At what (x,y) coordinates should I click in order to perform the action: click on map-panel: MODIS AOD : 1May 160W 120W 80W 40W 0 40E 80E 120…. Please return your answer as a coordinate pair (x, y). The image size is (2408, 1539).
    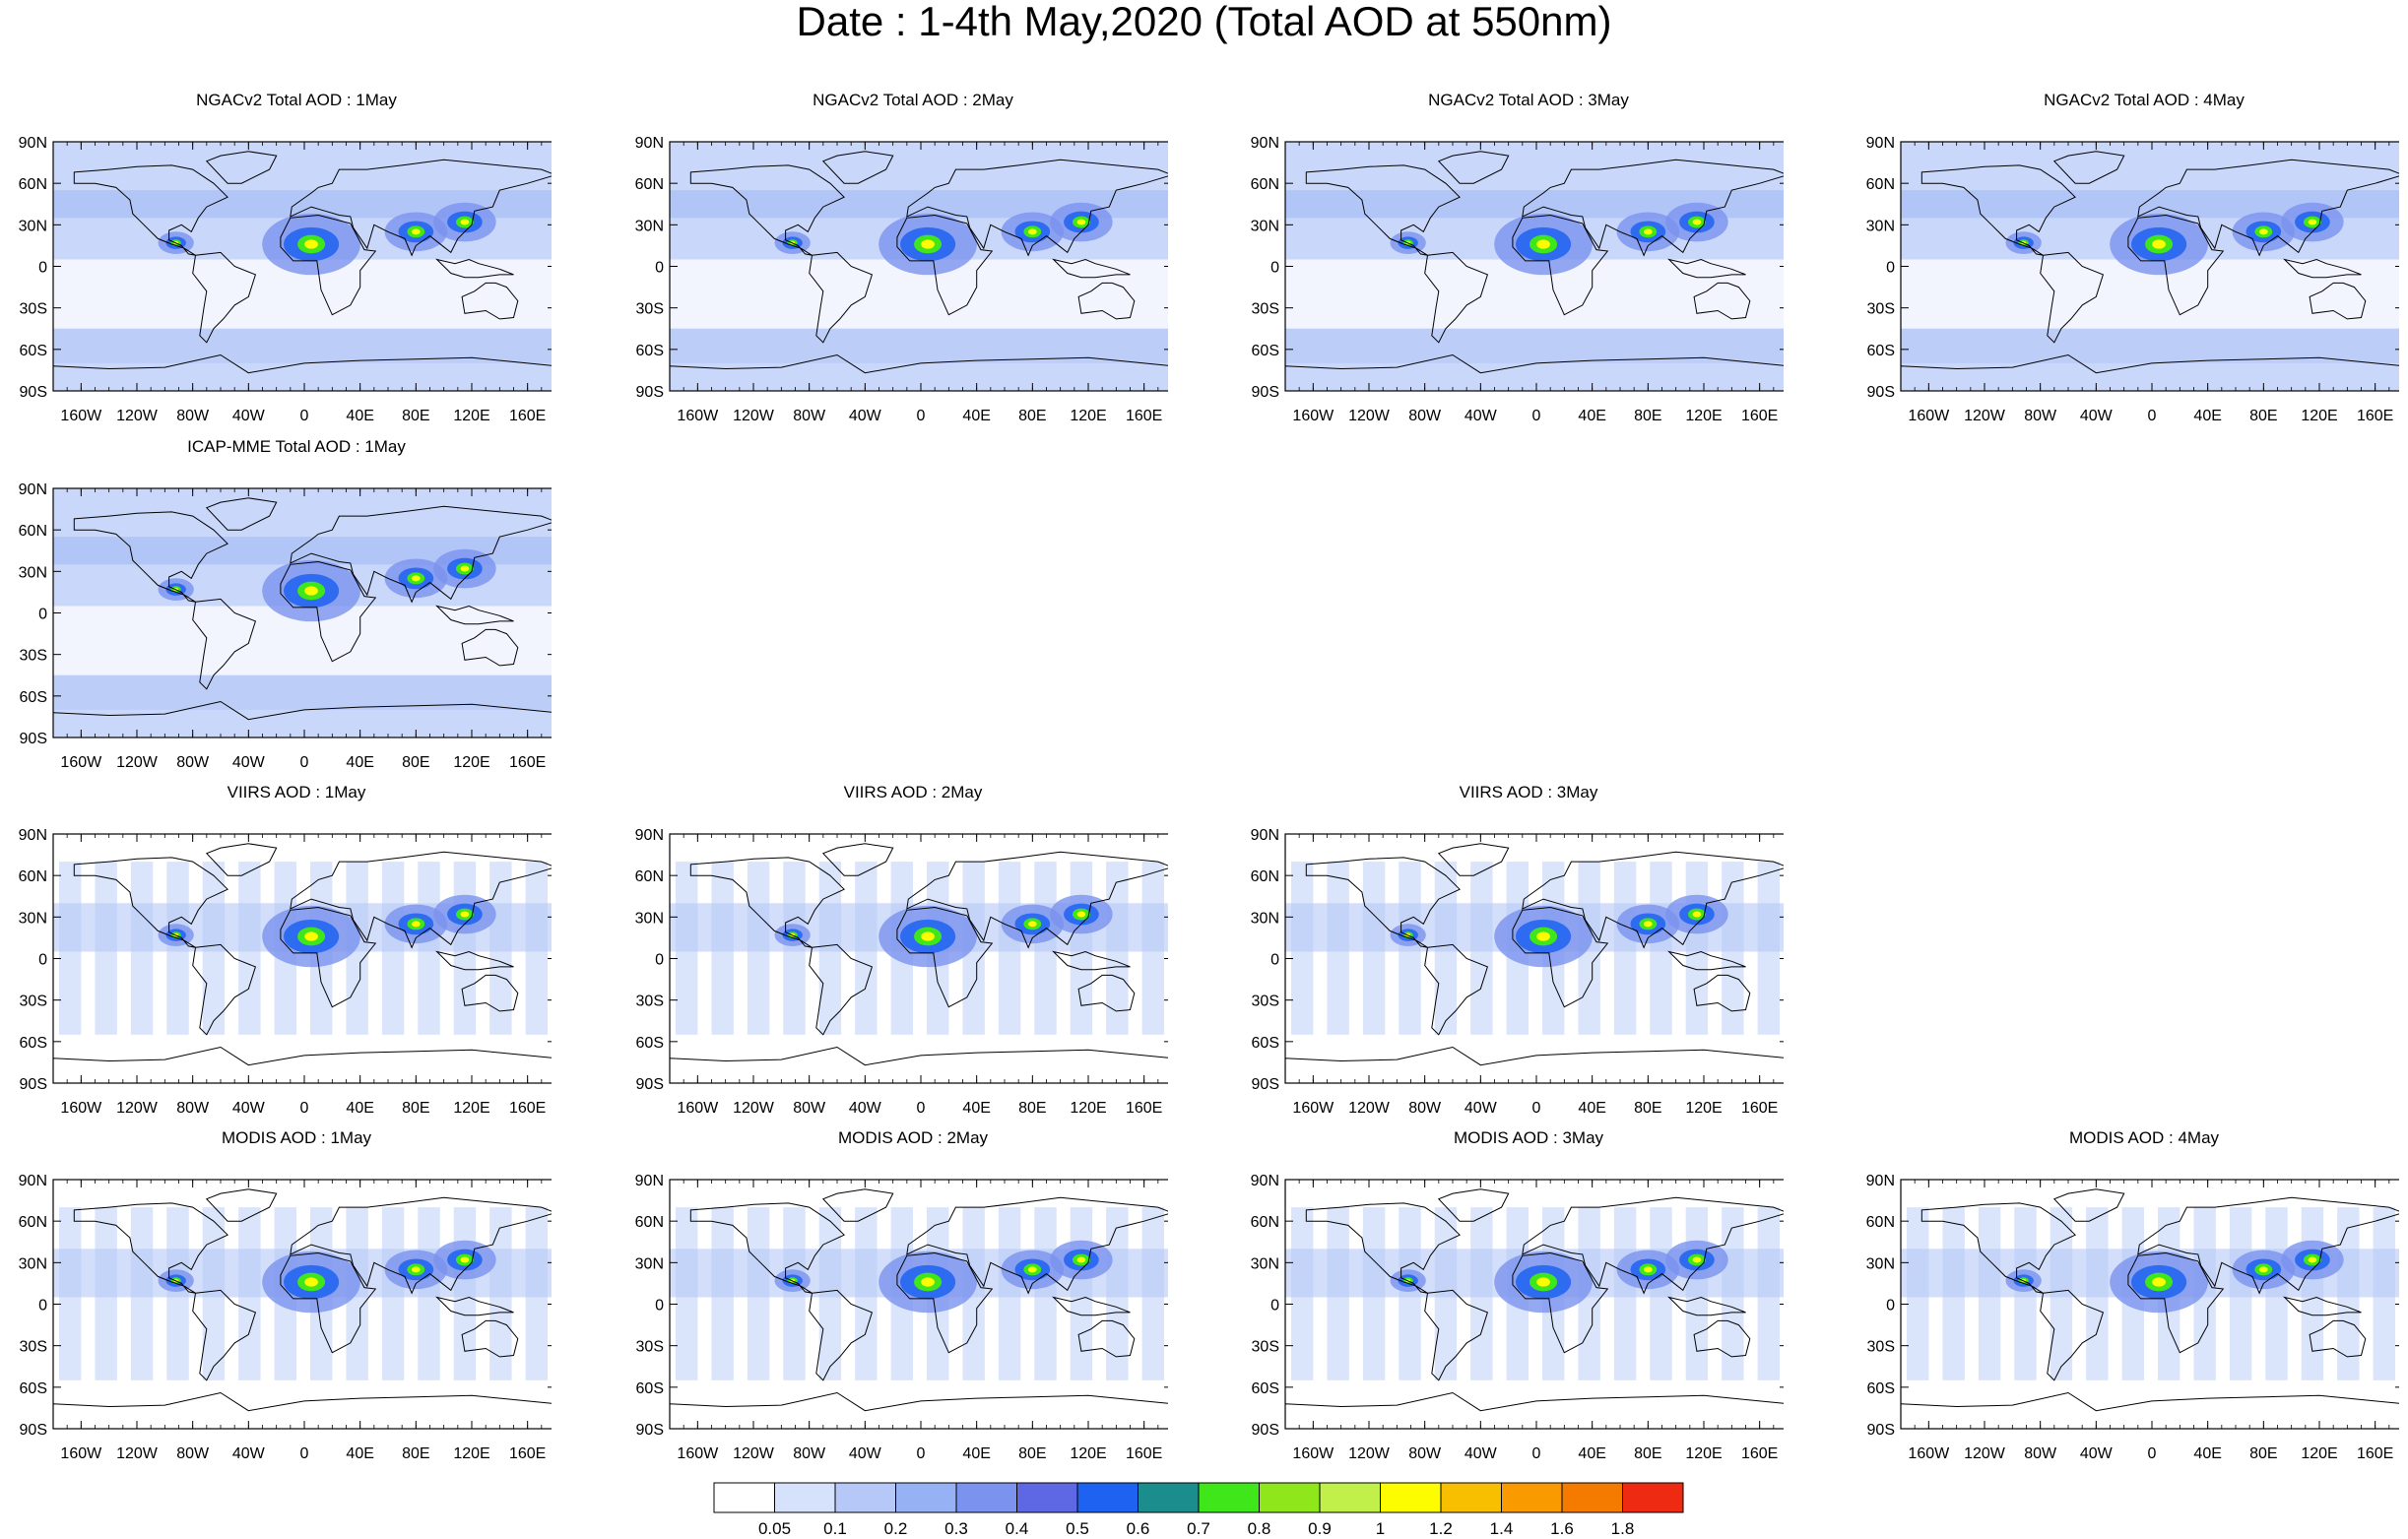
    Looking at the image, I should click on (276, 1294).